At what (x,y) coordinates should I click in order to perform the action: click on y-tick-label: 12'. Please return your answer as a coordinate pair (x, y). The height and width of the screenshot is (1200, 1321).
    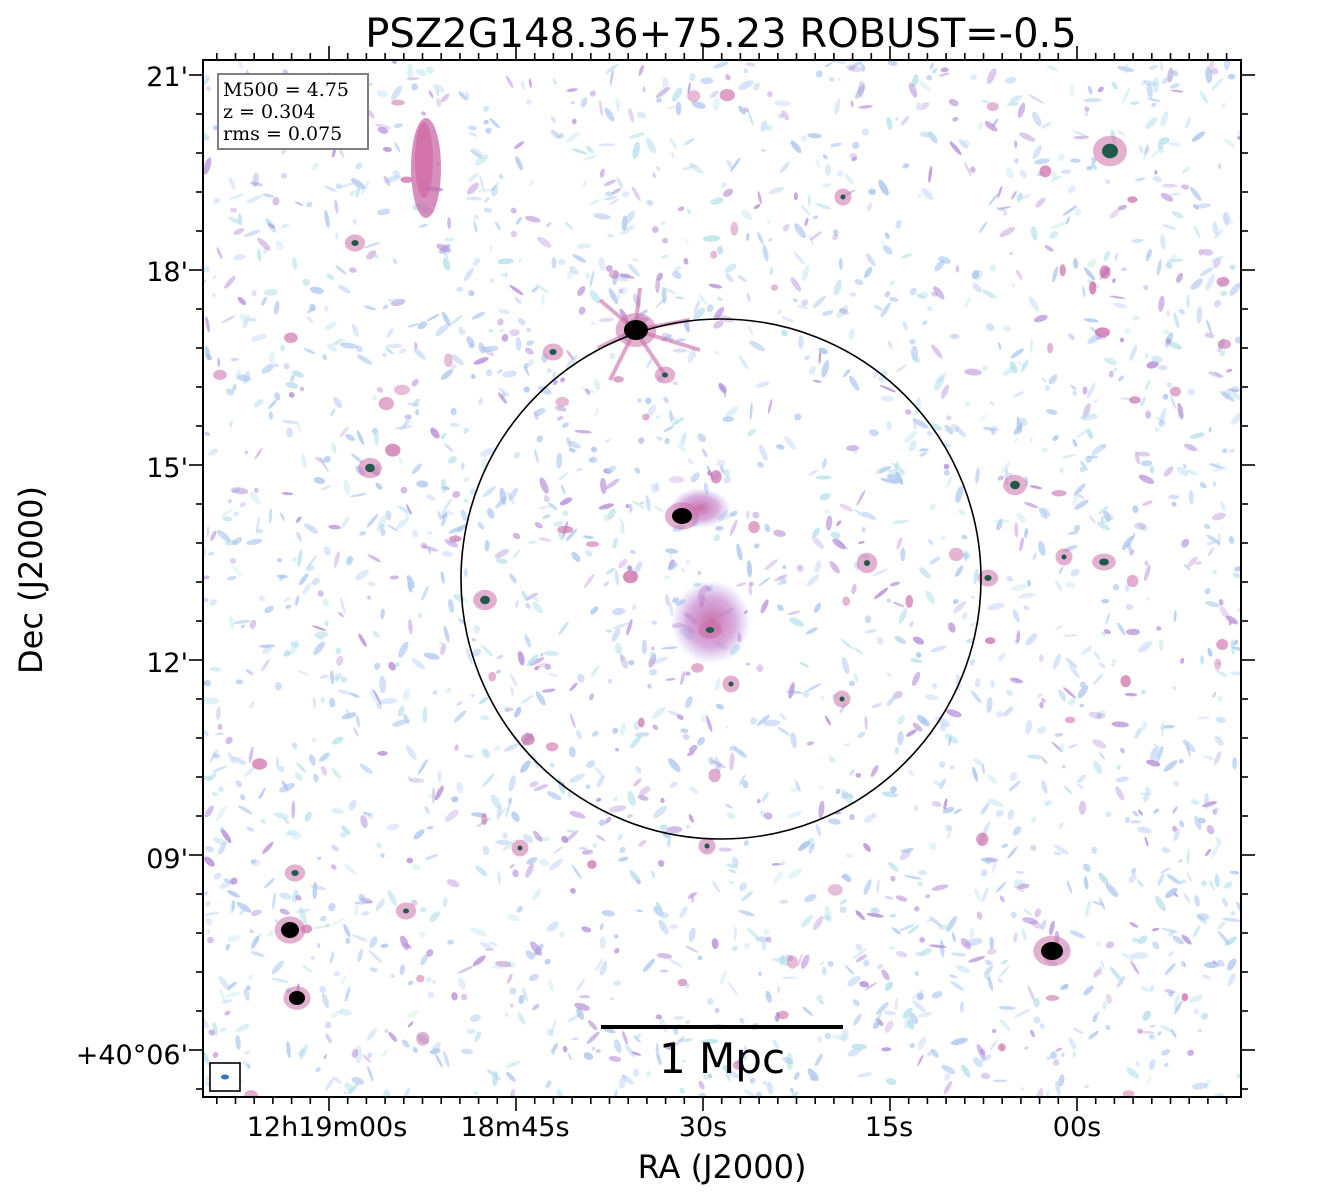
    Looking at the image, I should click on (167, 663).